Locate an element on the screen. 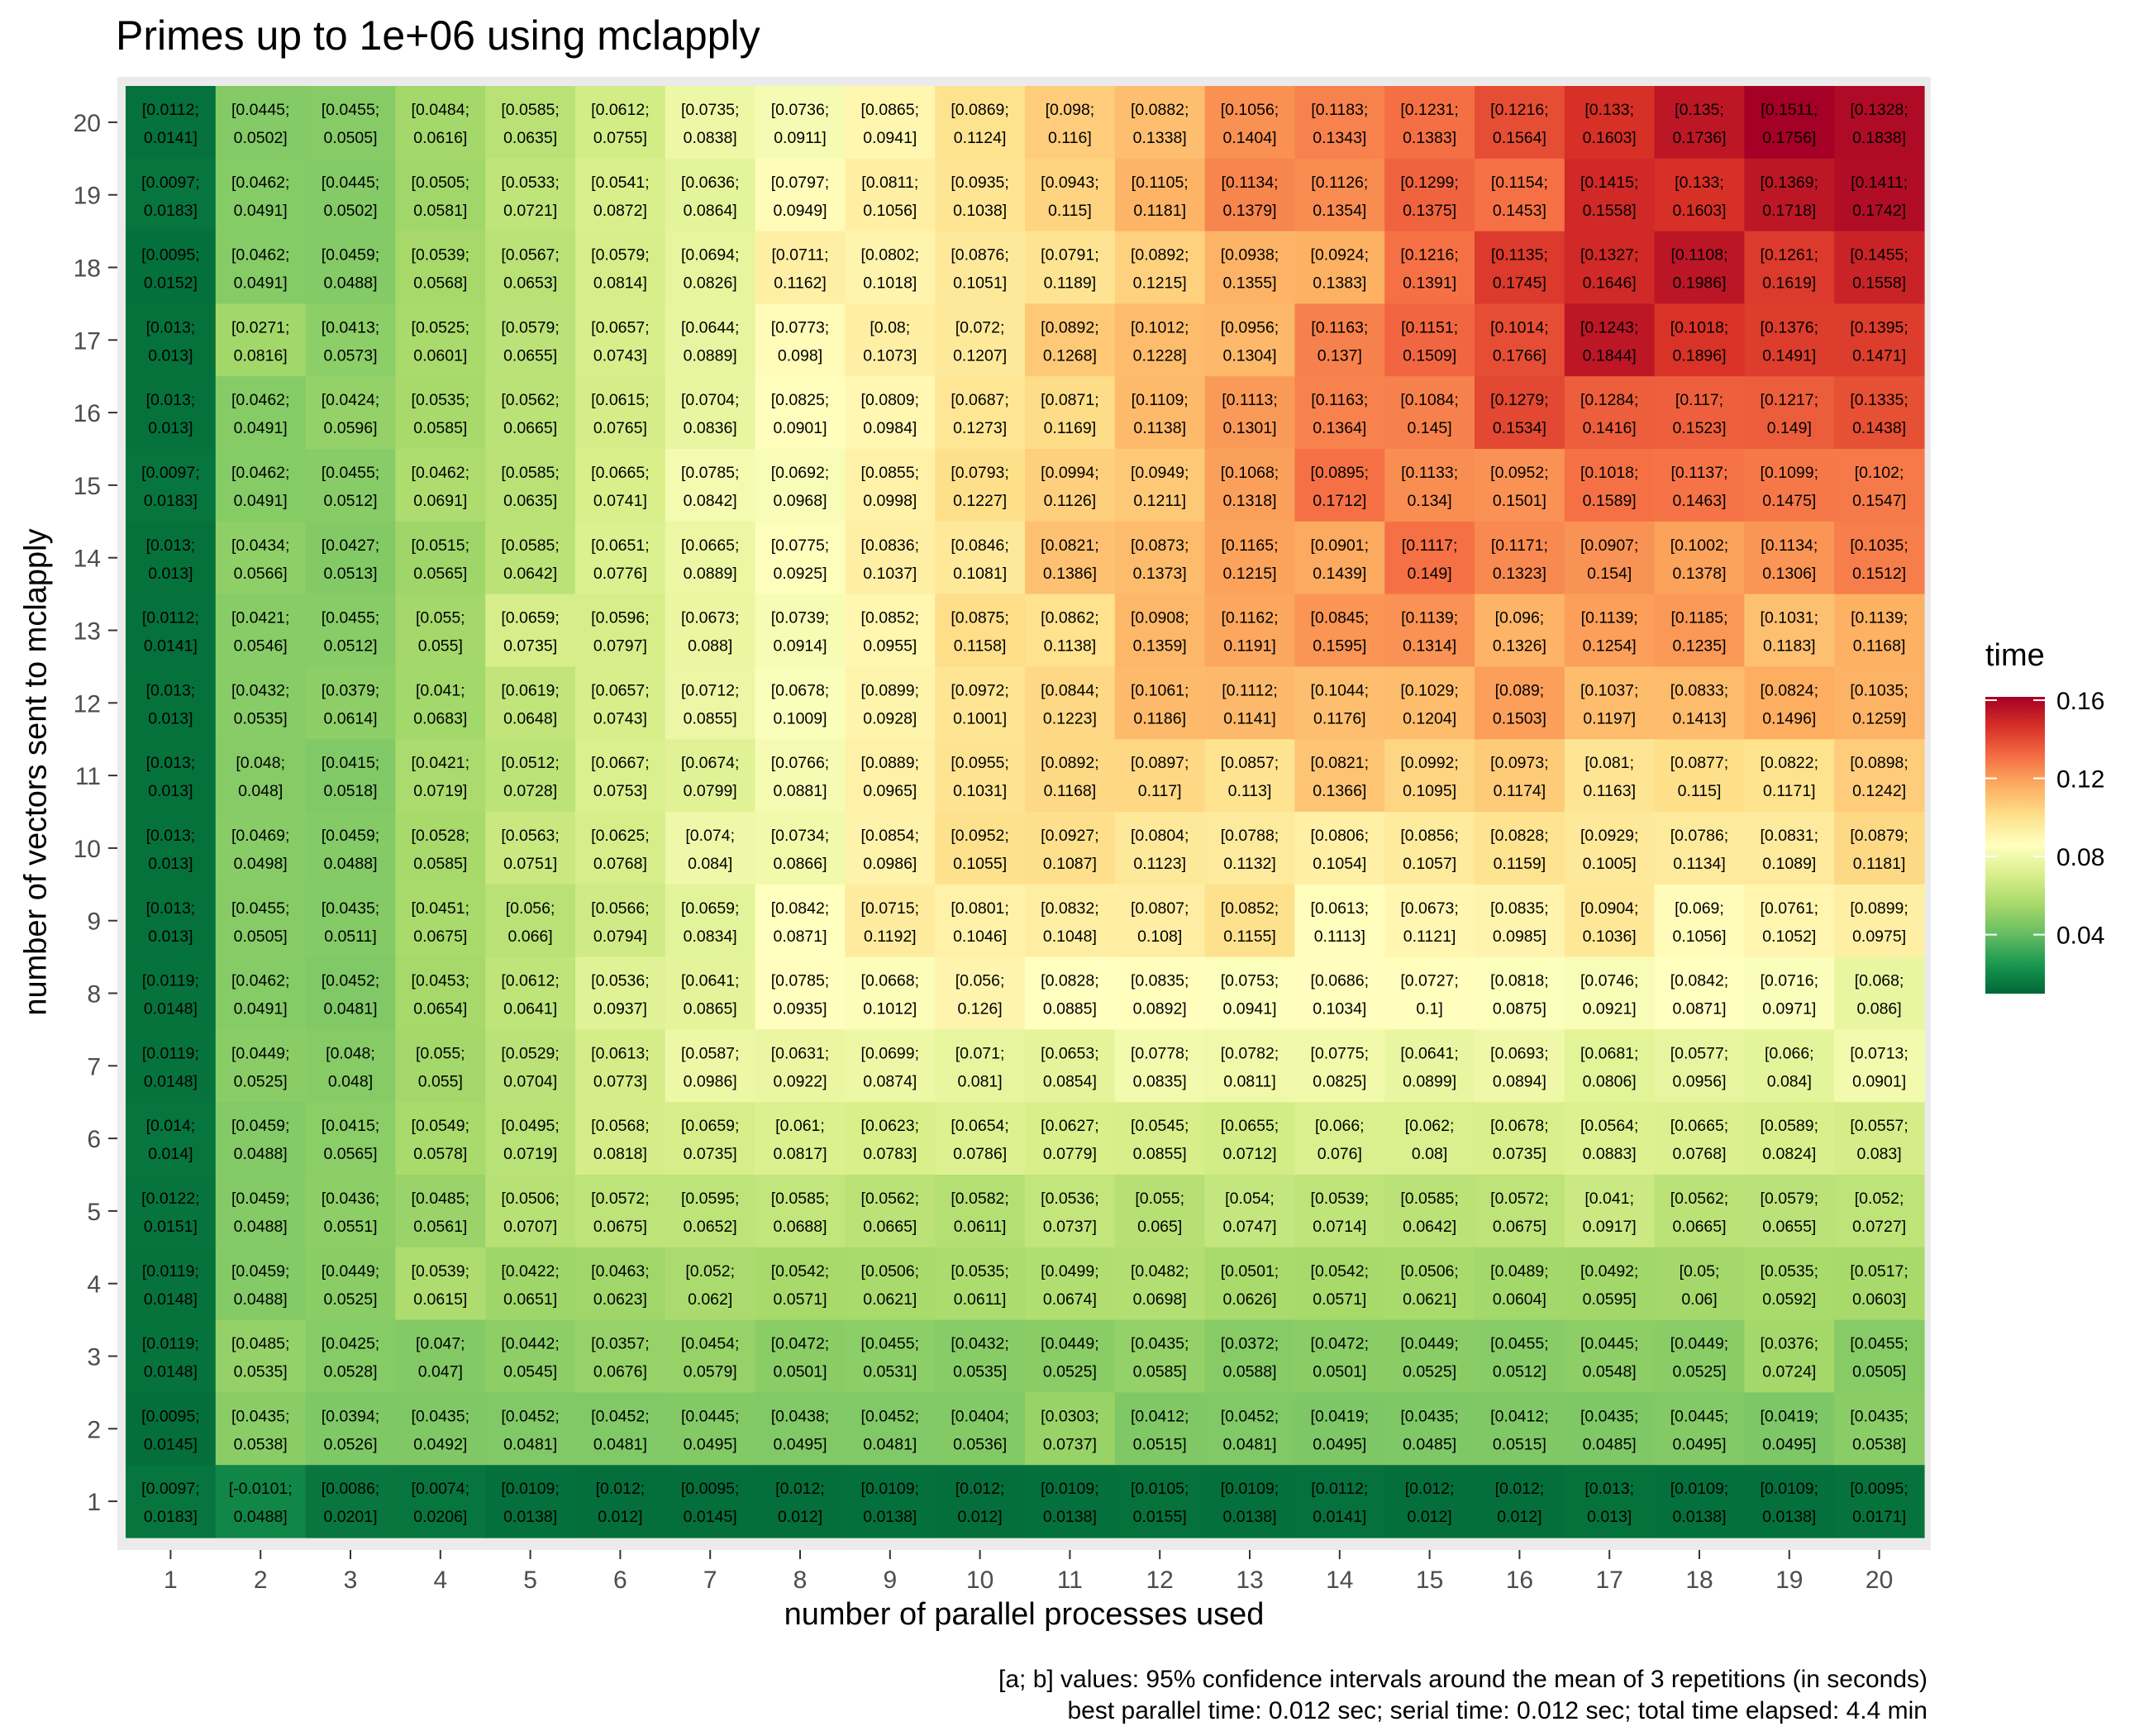 The width and height of the screenshot is (2149, 1736). cell-label-upper: 0.0141] is located at coordinates (1339, 1517).